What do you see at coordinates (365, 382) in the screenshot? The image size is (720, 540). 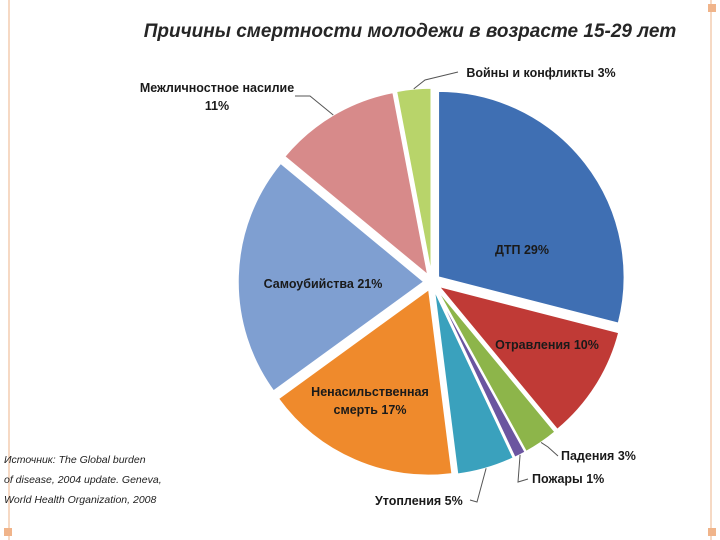 I see `pie-slice-nenasil` at bounding box center [365, 382].